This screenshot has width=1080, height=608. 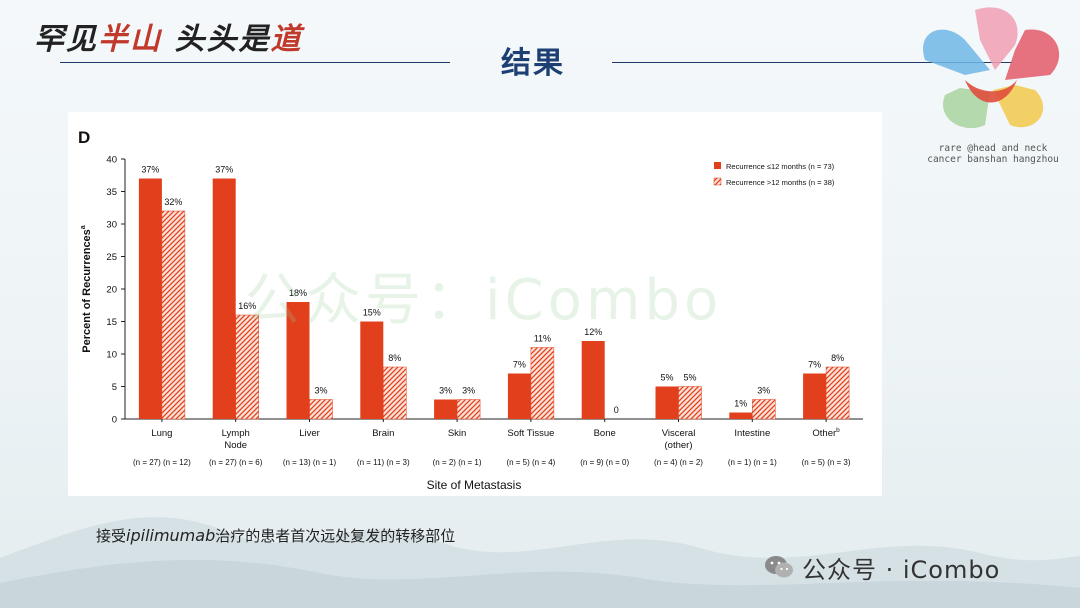 I want to click on y-tick-label: 40, so click(x=111, y=160).